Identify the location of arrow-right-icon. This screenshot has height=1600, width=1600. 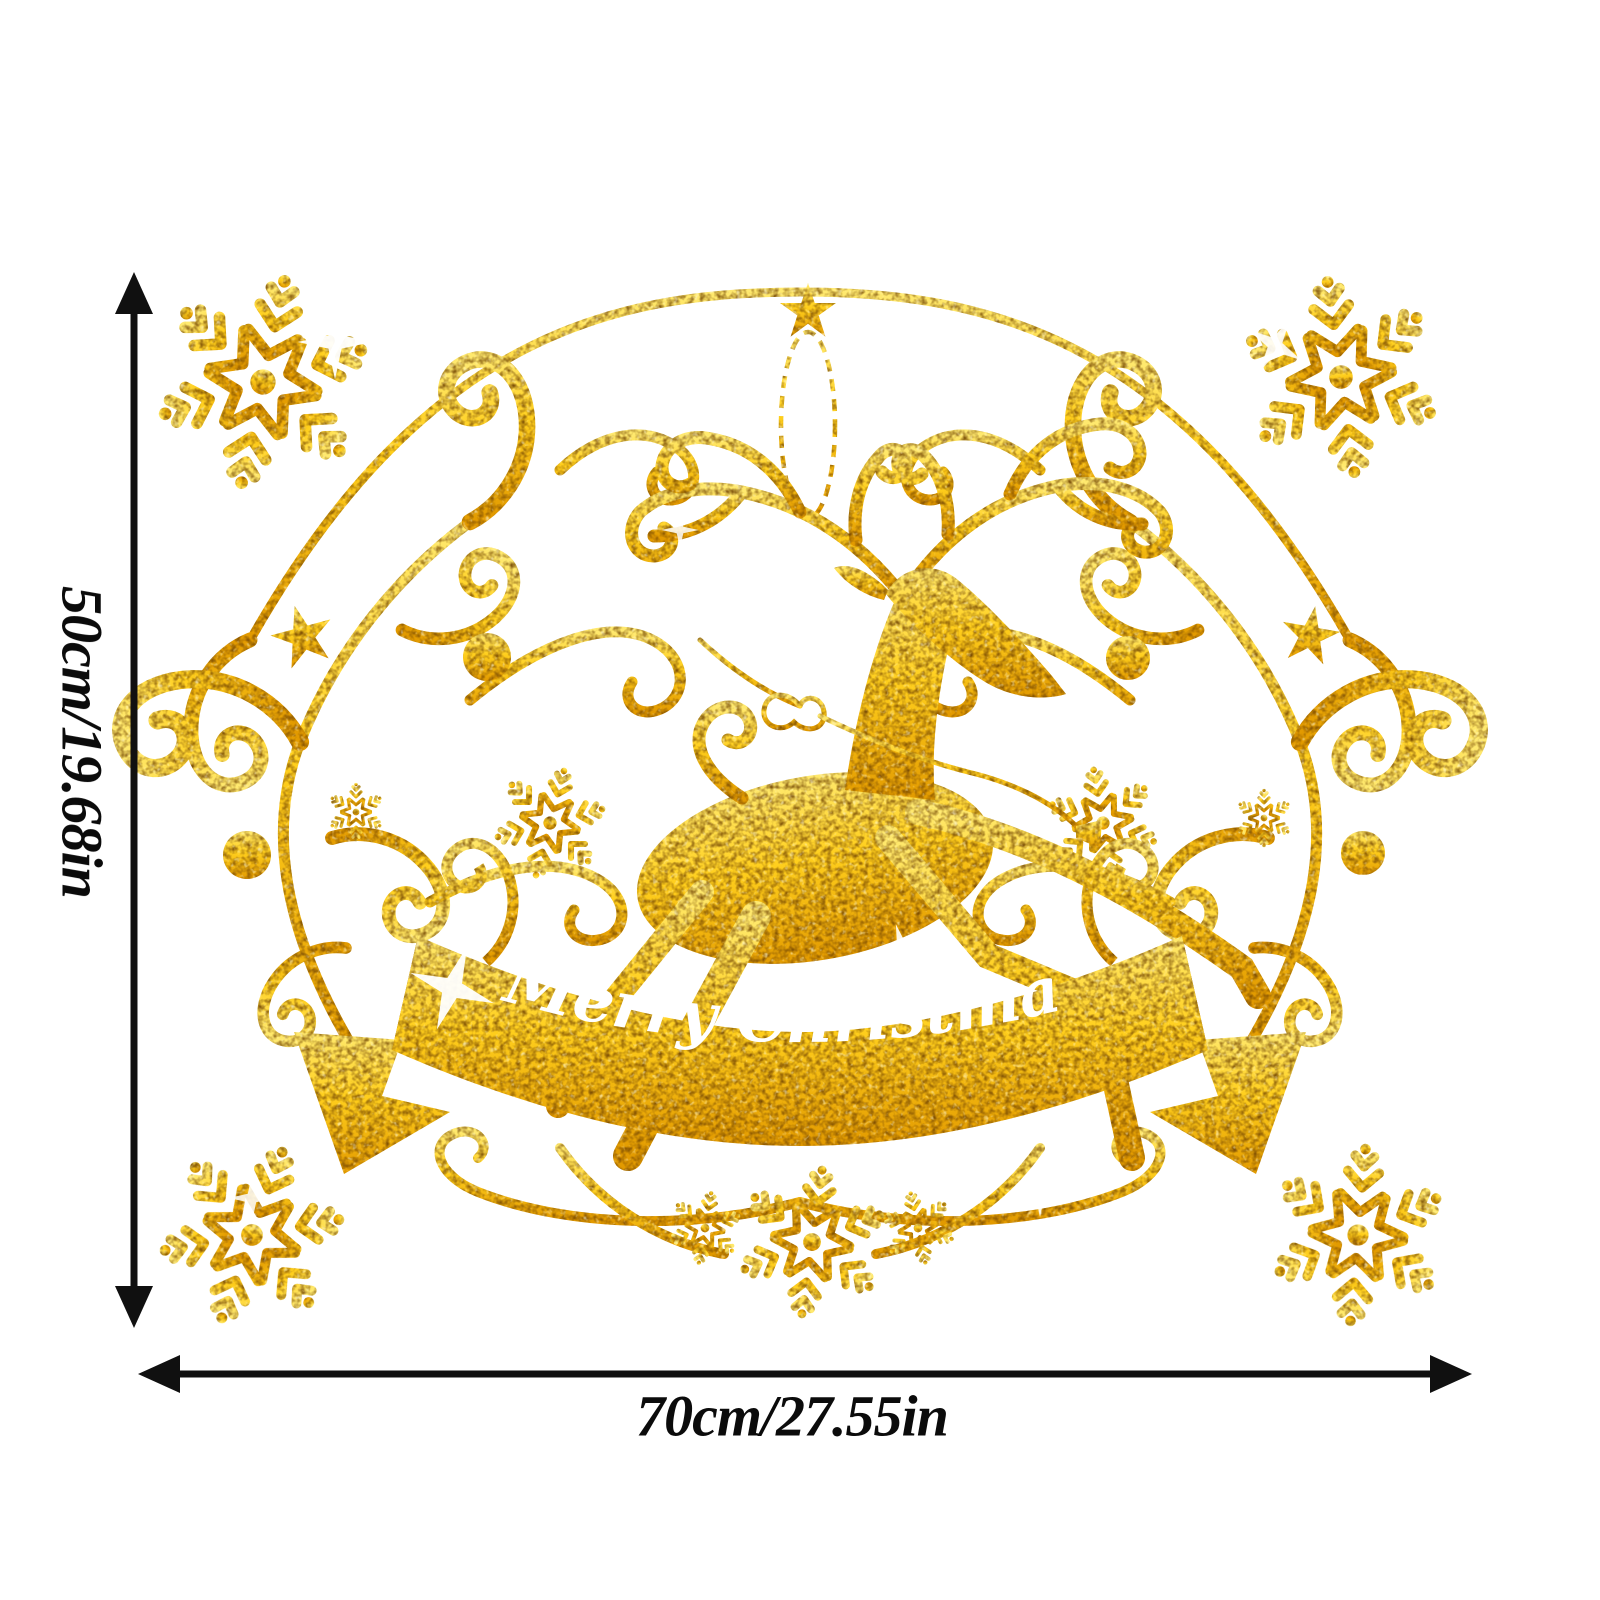
(1451, 1374).